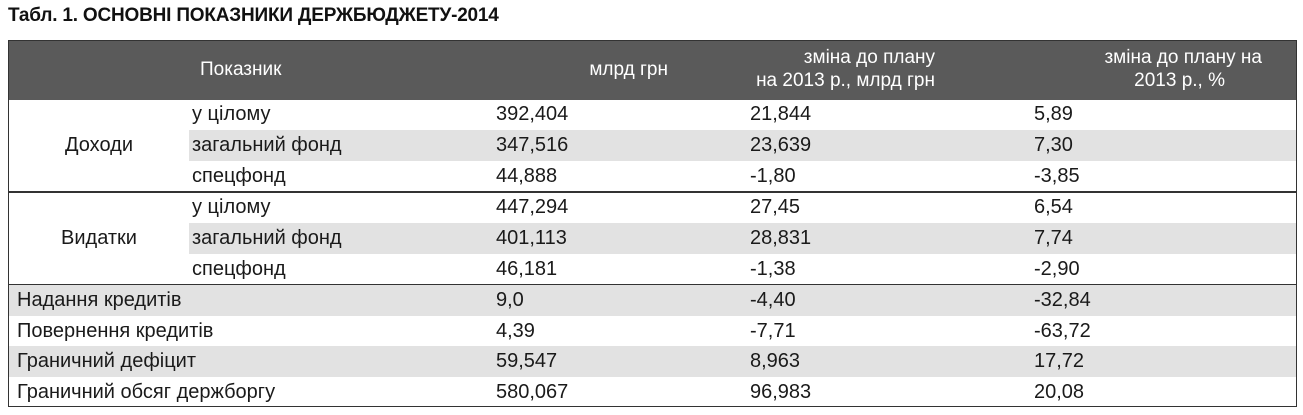  Describe the element at coordinates (773, 300) in the screenshot. I see `value-change-bn: -4,40` at that location.